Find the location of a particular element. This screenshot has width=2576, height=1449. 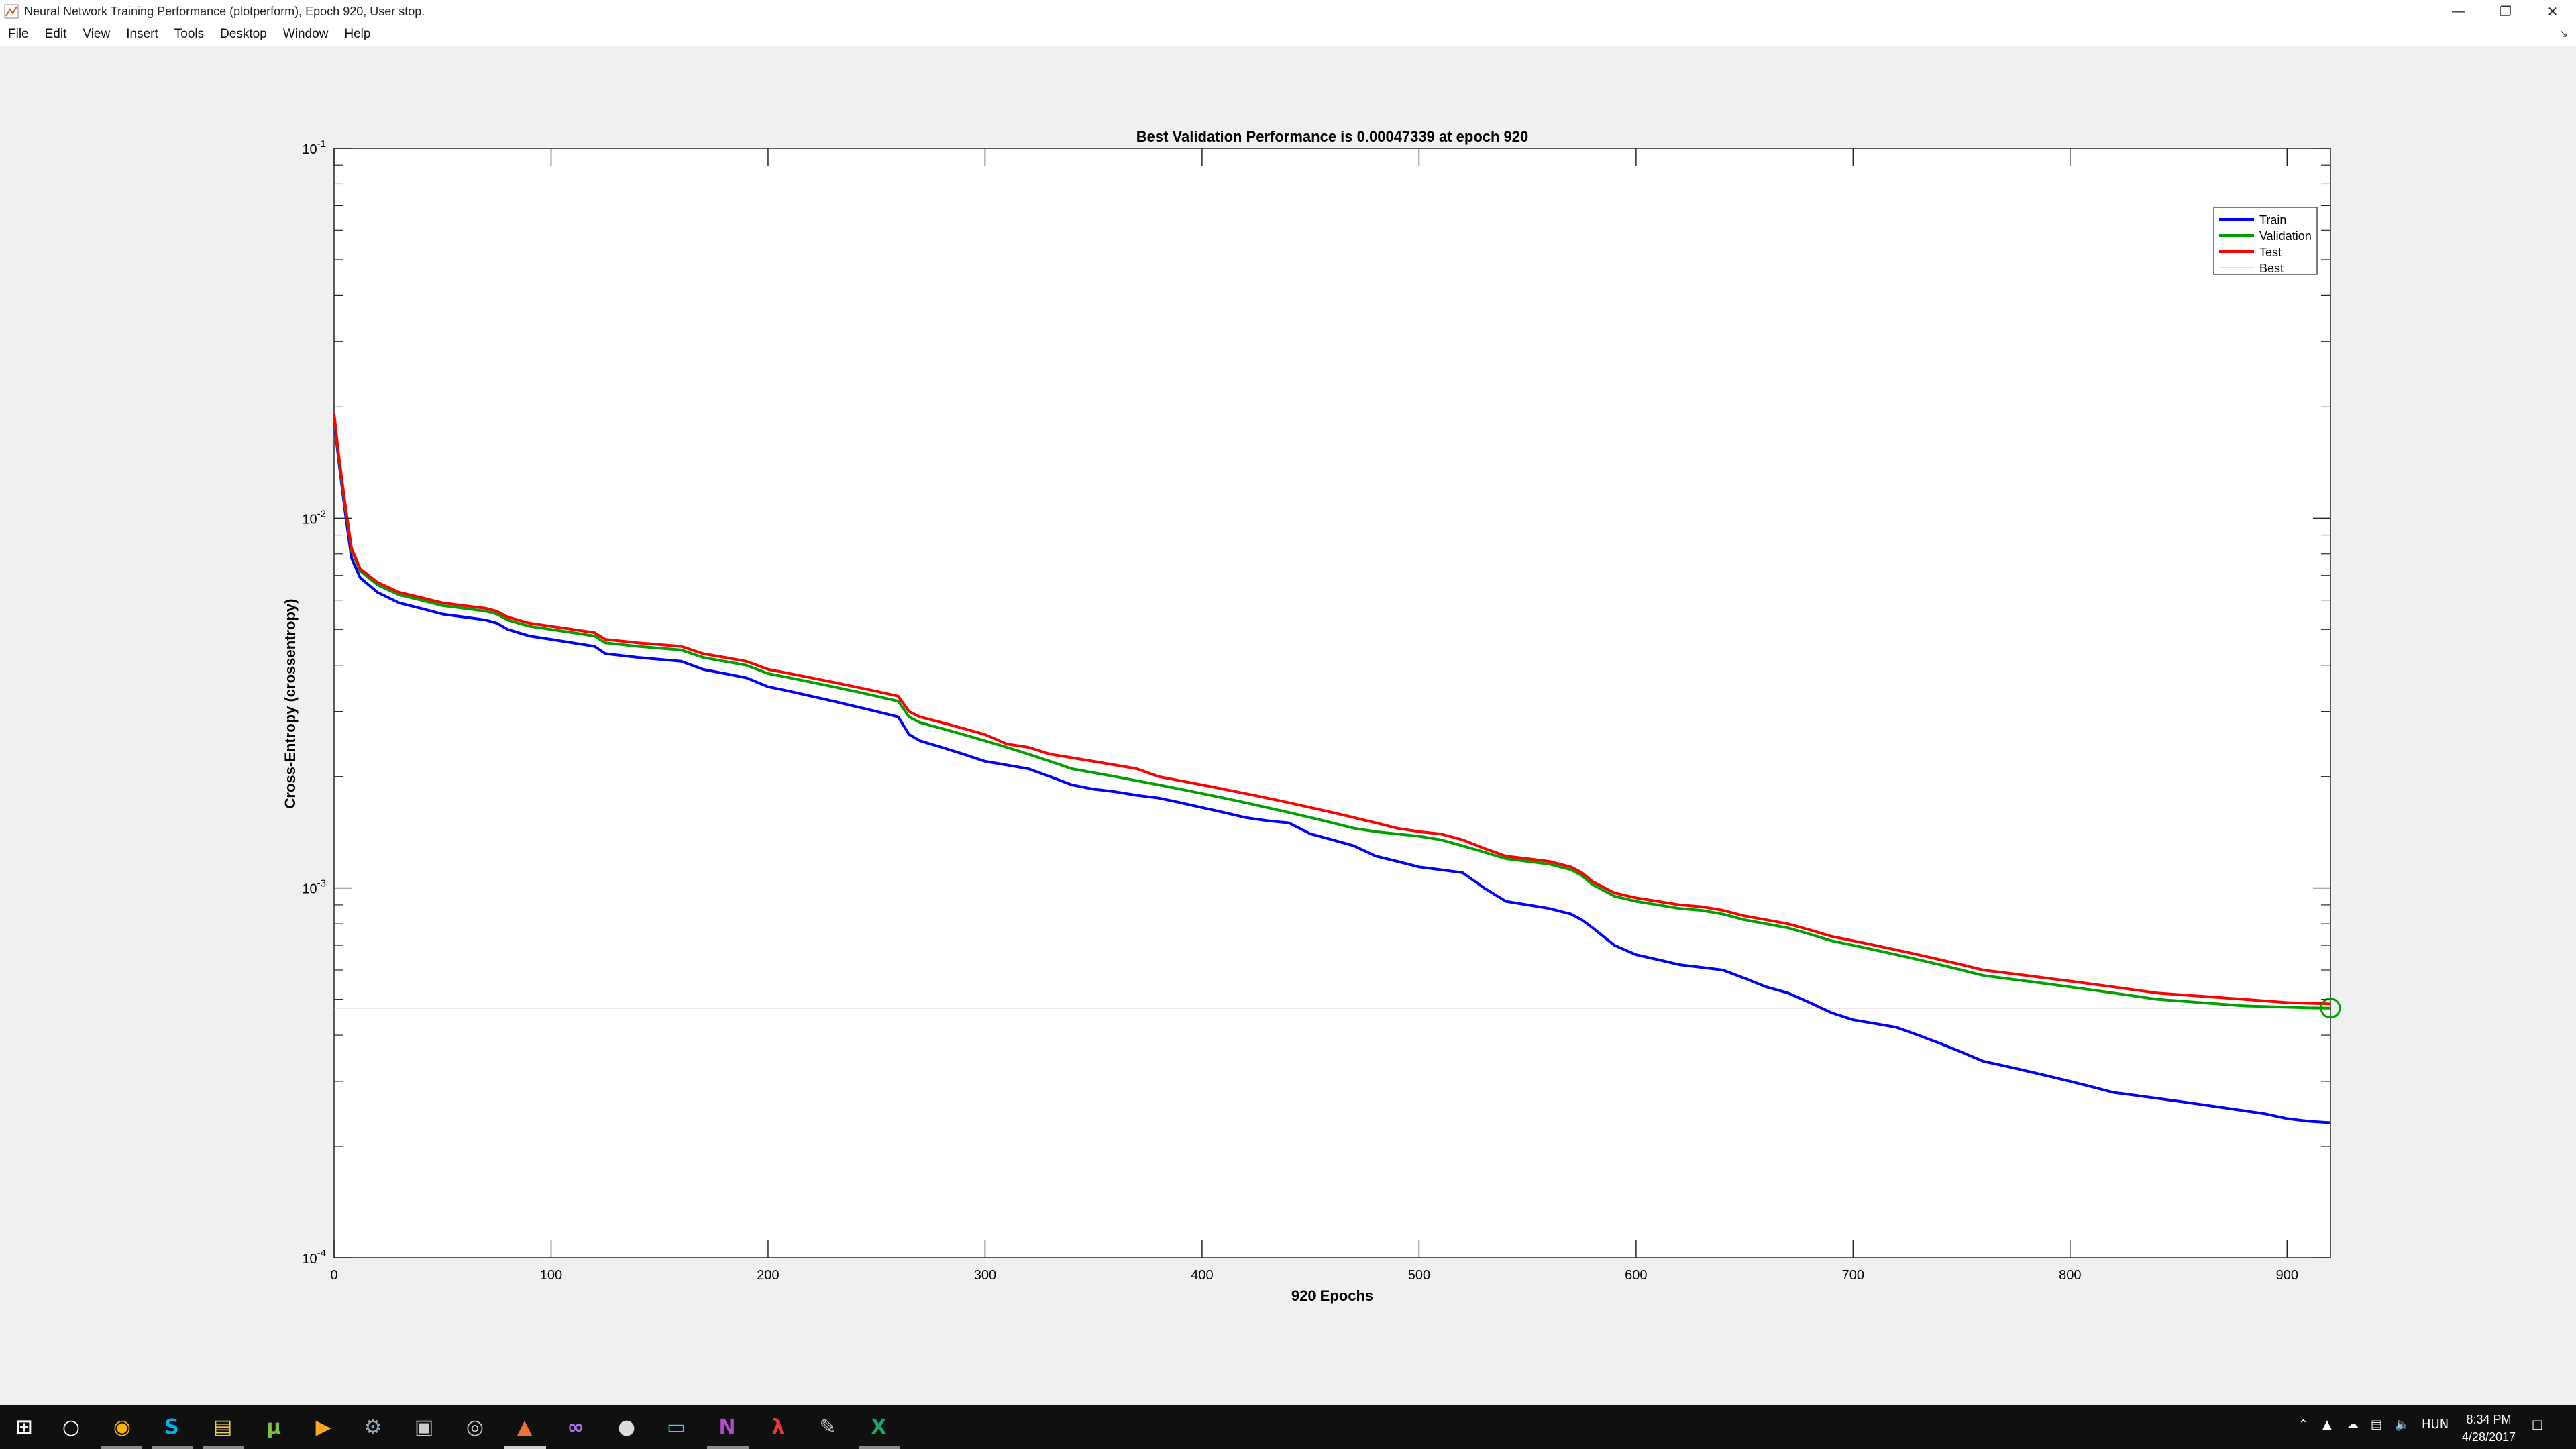

inkscape-icon: ✎ is located at coordinates (828, 1427).